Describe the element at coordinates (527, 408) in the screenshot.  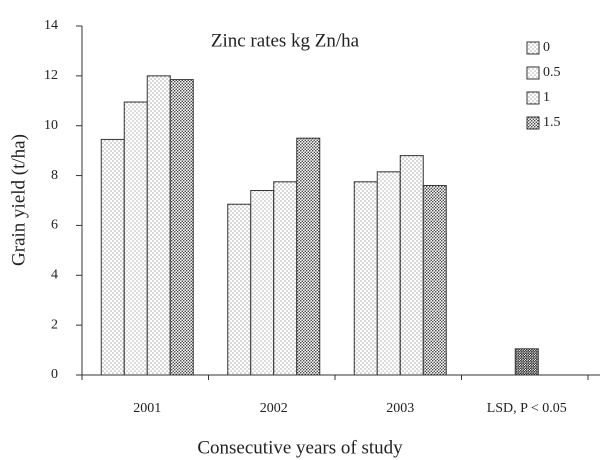
I see `x-tick-label: LSD, P < 0.05` at that location.